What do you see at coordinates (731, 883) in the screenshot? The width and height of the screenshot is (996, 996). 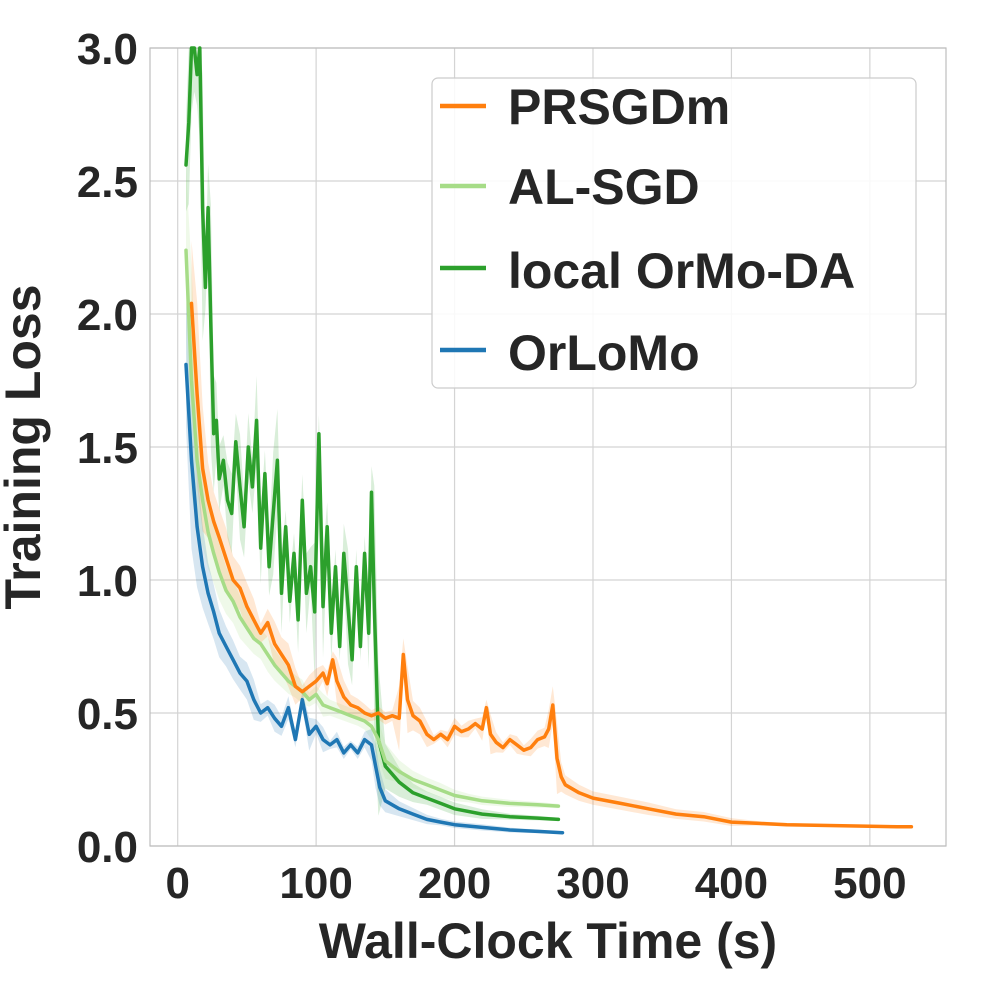 I see `x-tick-label: 400` at bounding box center [731, 883].